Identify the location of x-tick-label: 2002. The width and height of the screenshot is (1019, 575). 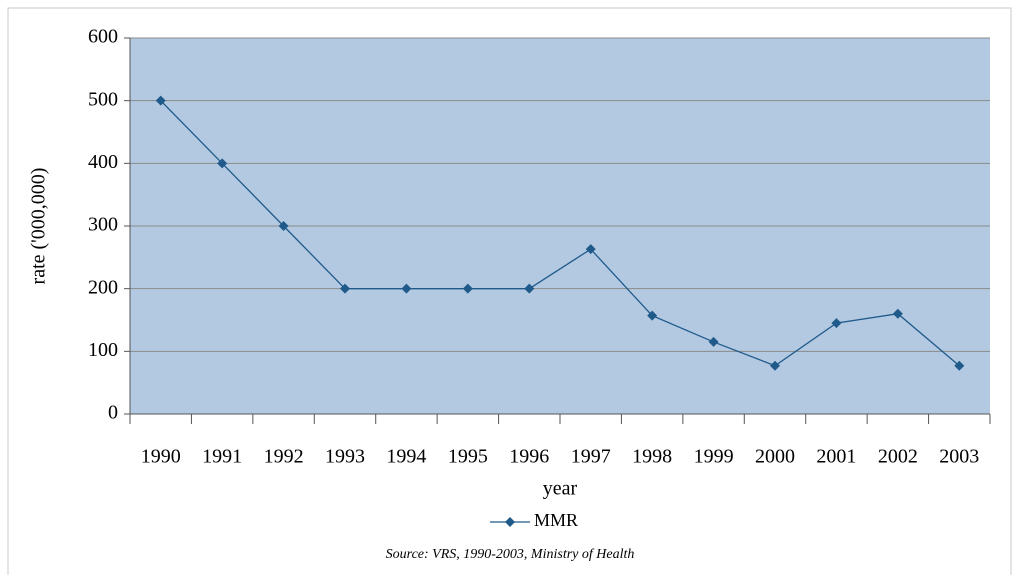
(898, 457).